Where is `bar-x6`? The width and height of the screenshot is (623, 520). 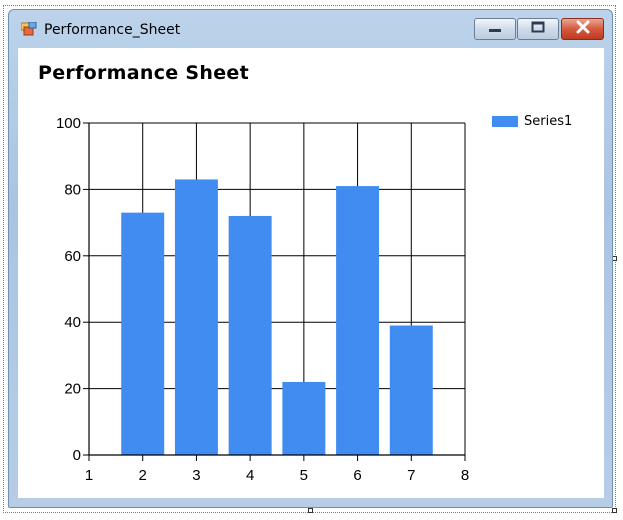
bar-x6 is located at coordinates (358, 320).